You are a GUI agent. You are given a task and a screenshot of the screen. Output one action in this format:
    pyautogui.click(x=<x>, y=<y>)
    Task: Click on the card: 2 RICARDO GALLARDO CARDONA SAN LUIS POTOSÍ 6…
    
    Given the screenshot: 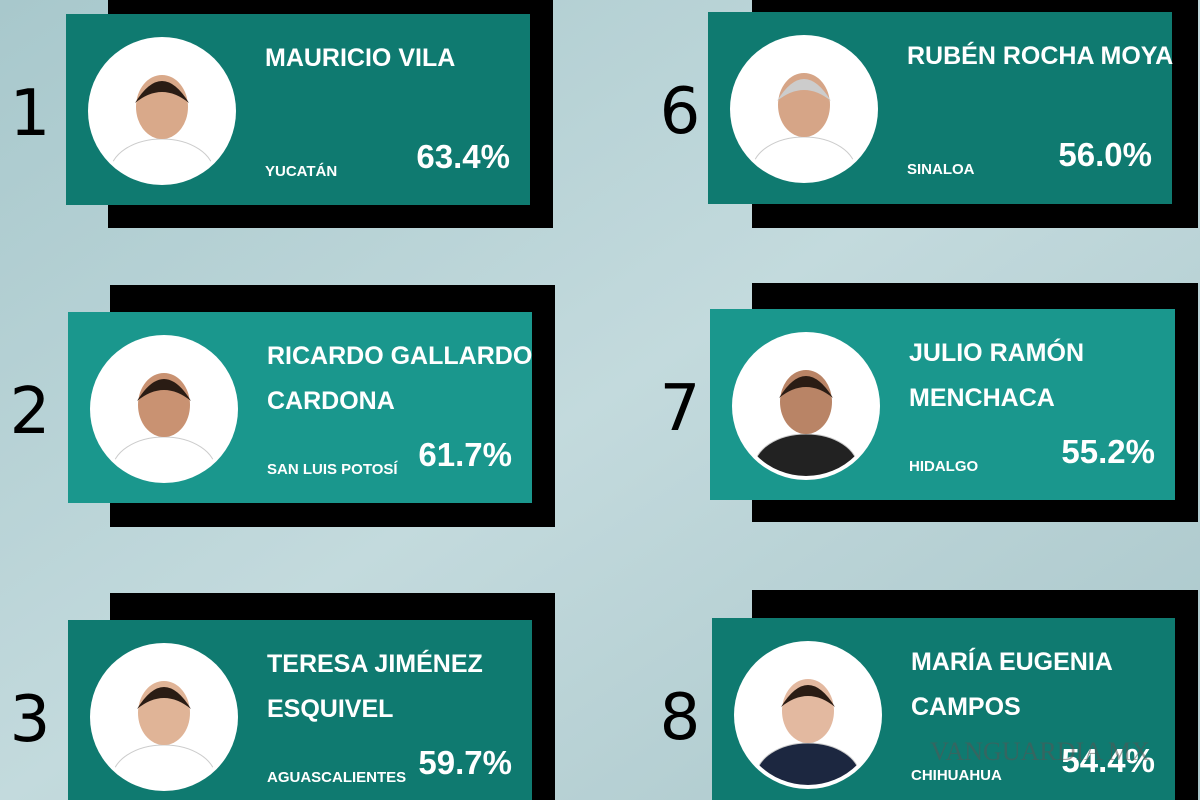 What is the action you would take?
    pyautogui.click(x=282, y=406)
    